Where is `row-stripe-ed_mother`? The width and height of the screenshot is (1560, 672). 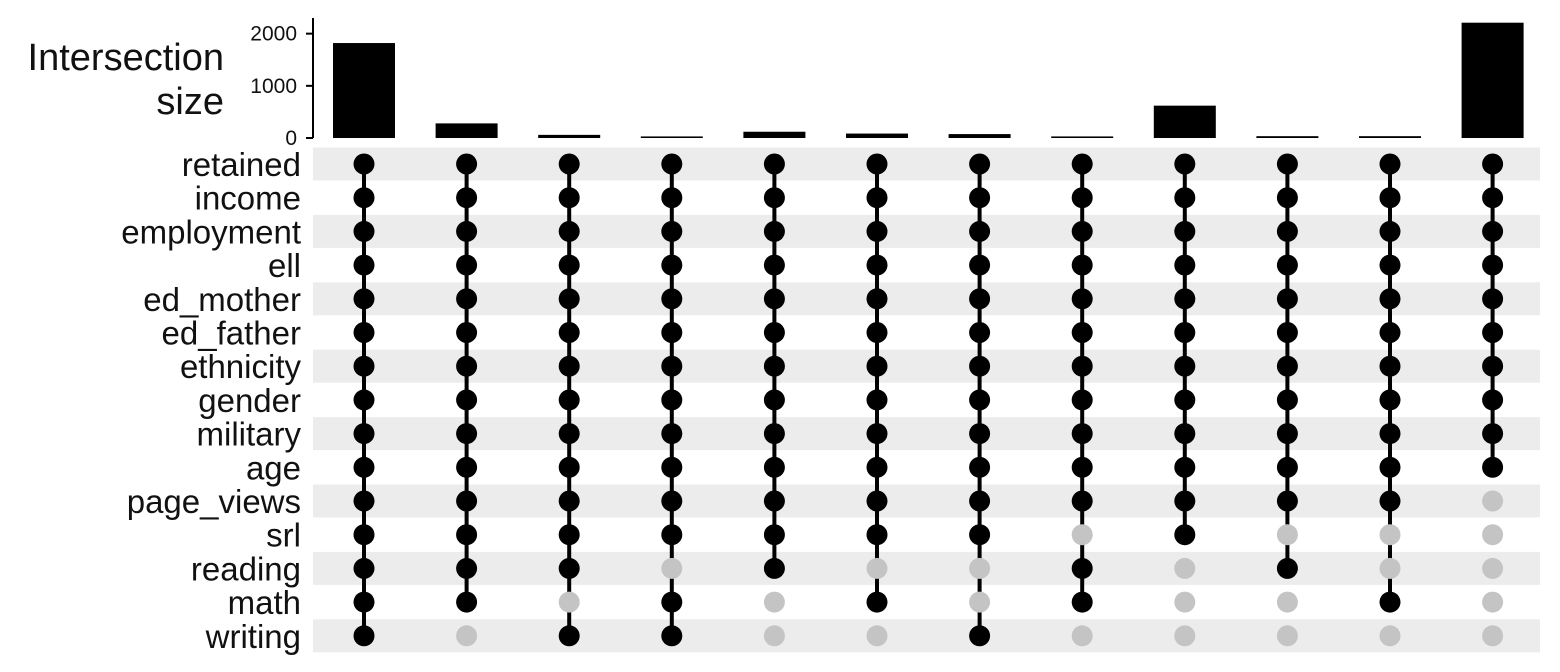 row-stripe-ed_mother is located at coordinates (926, 299).